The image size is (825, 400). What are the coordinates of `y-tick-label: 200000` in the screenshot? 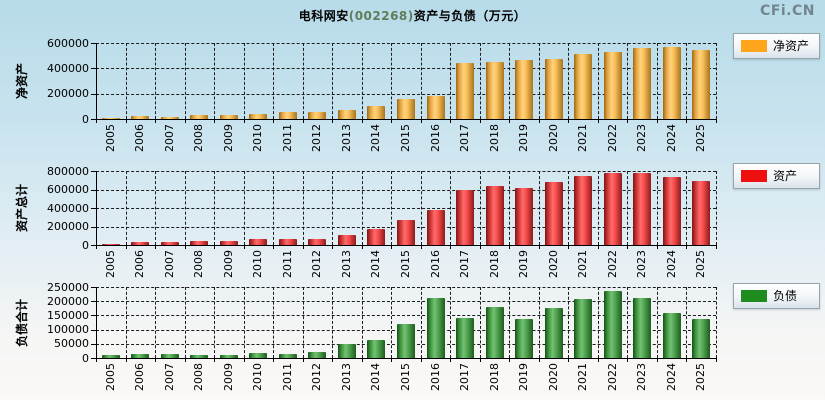 It's located at (68, 301).